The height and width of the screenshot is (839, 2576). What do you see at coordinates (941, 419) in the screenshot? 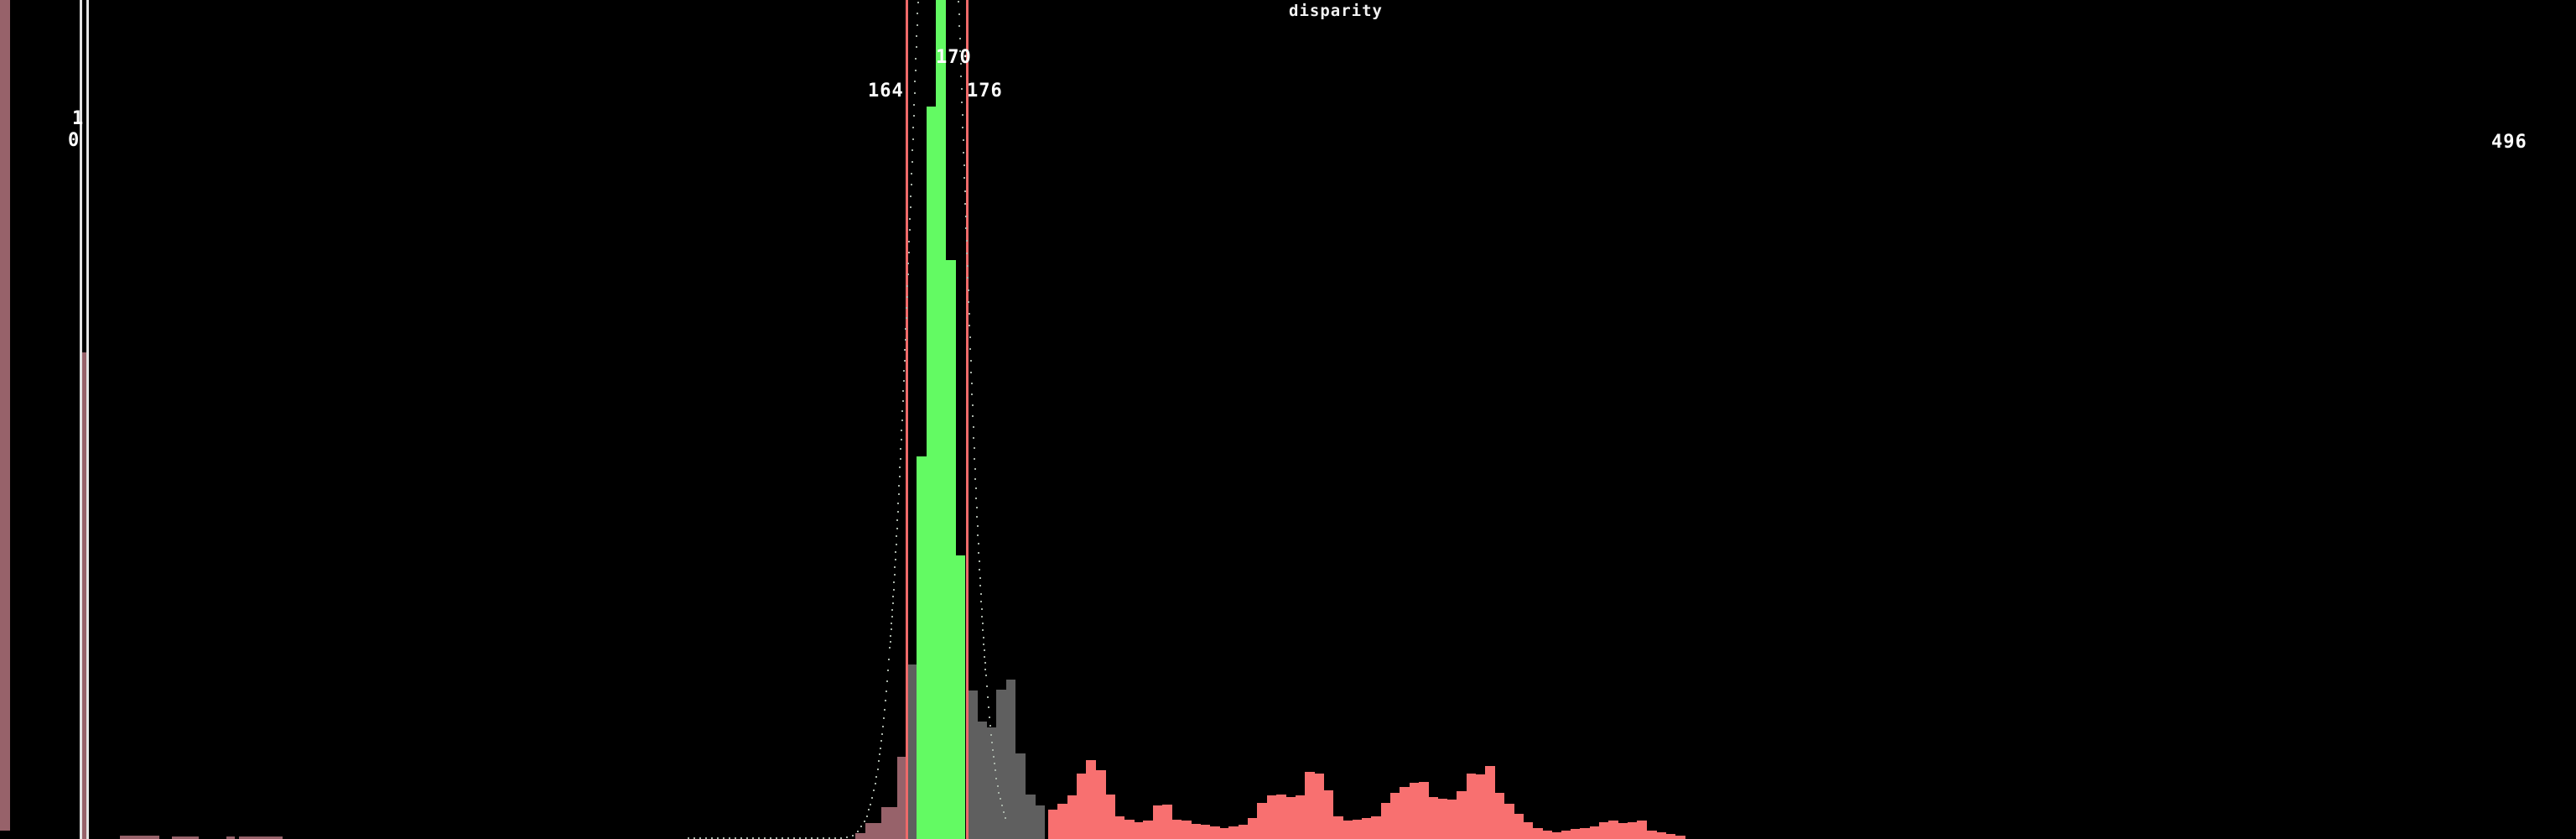
I see `histogram-bar-peak-green` at bounding box center [941, 419].